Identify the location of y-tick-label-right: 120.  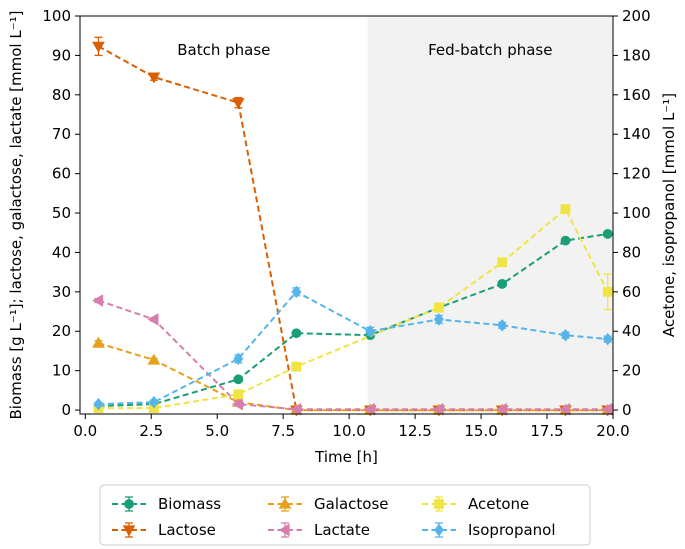
(636, 174).